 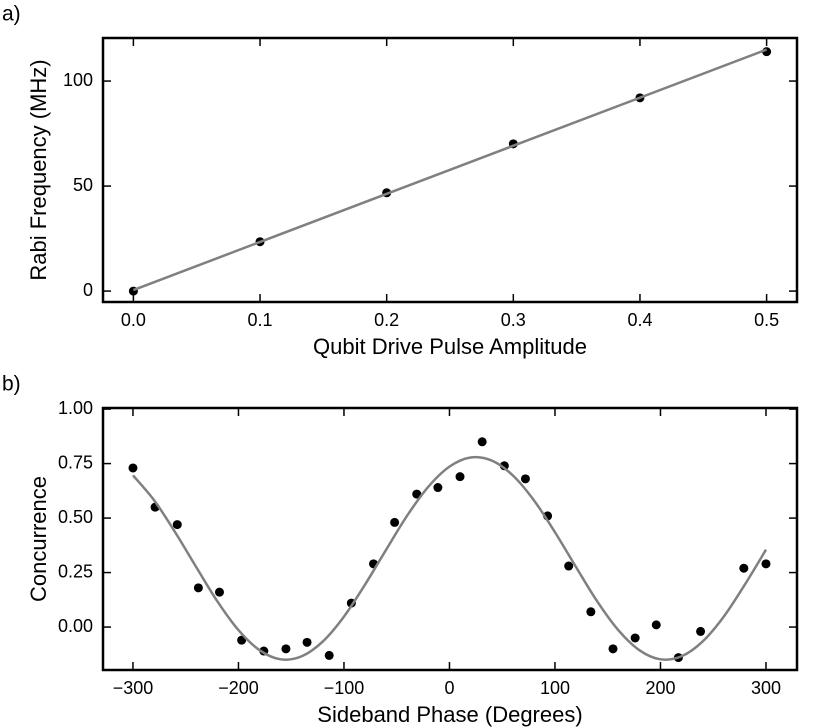 I want to click on x-tick-label: −200, so click(x=238, y=688).